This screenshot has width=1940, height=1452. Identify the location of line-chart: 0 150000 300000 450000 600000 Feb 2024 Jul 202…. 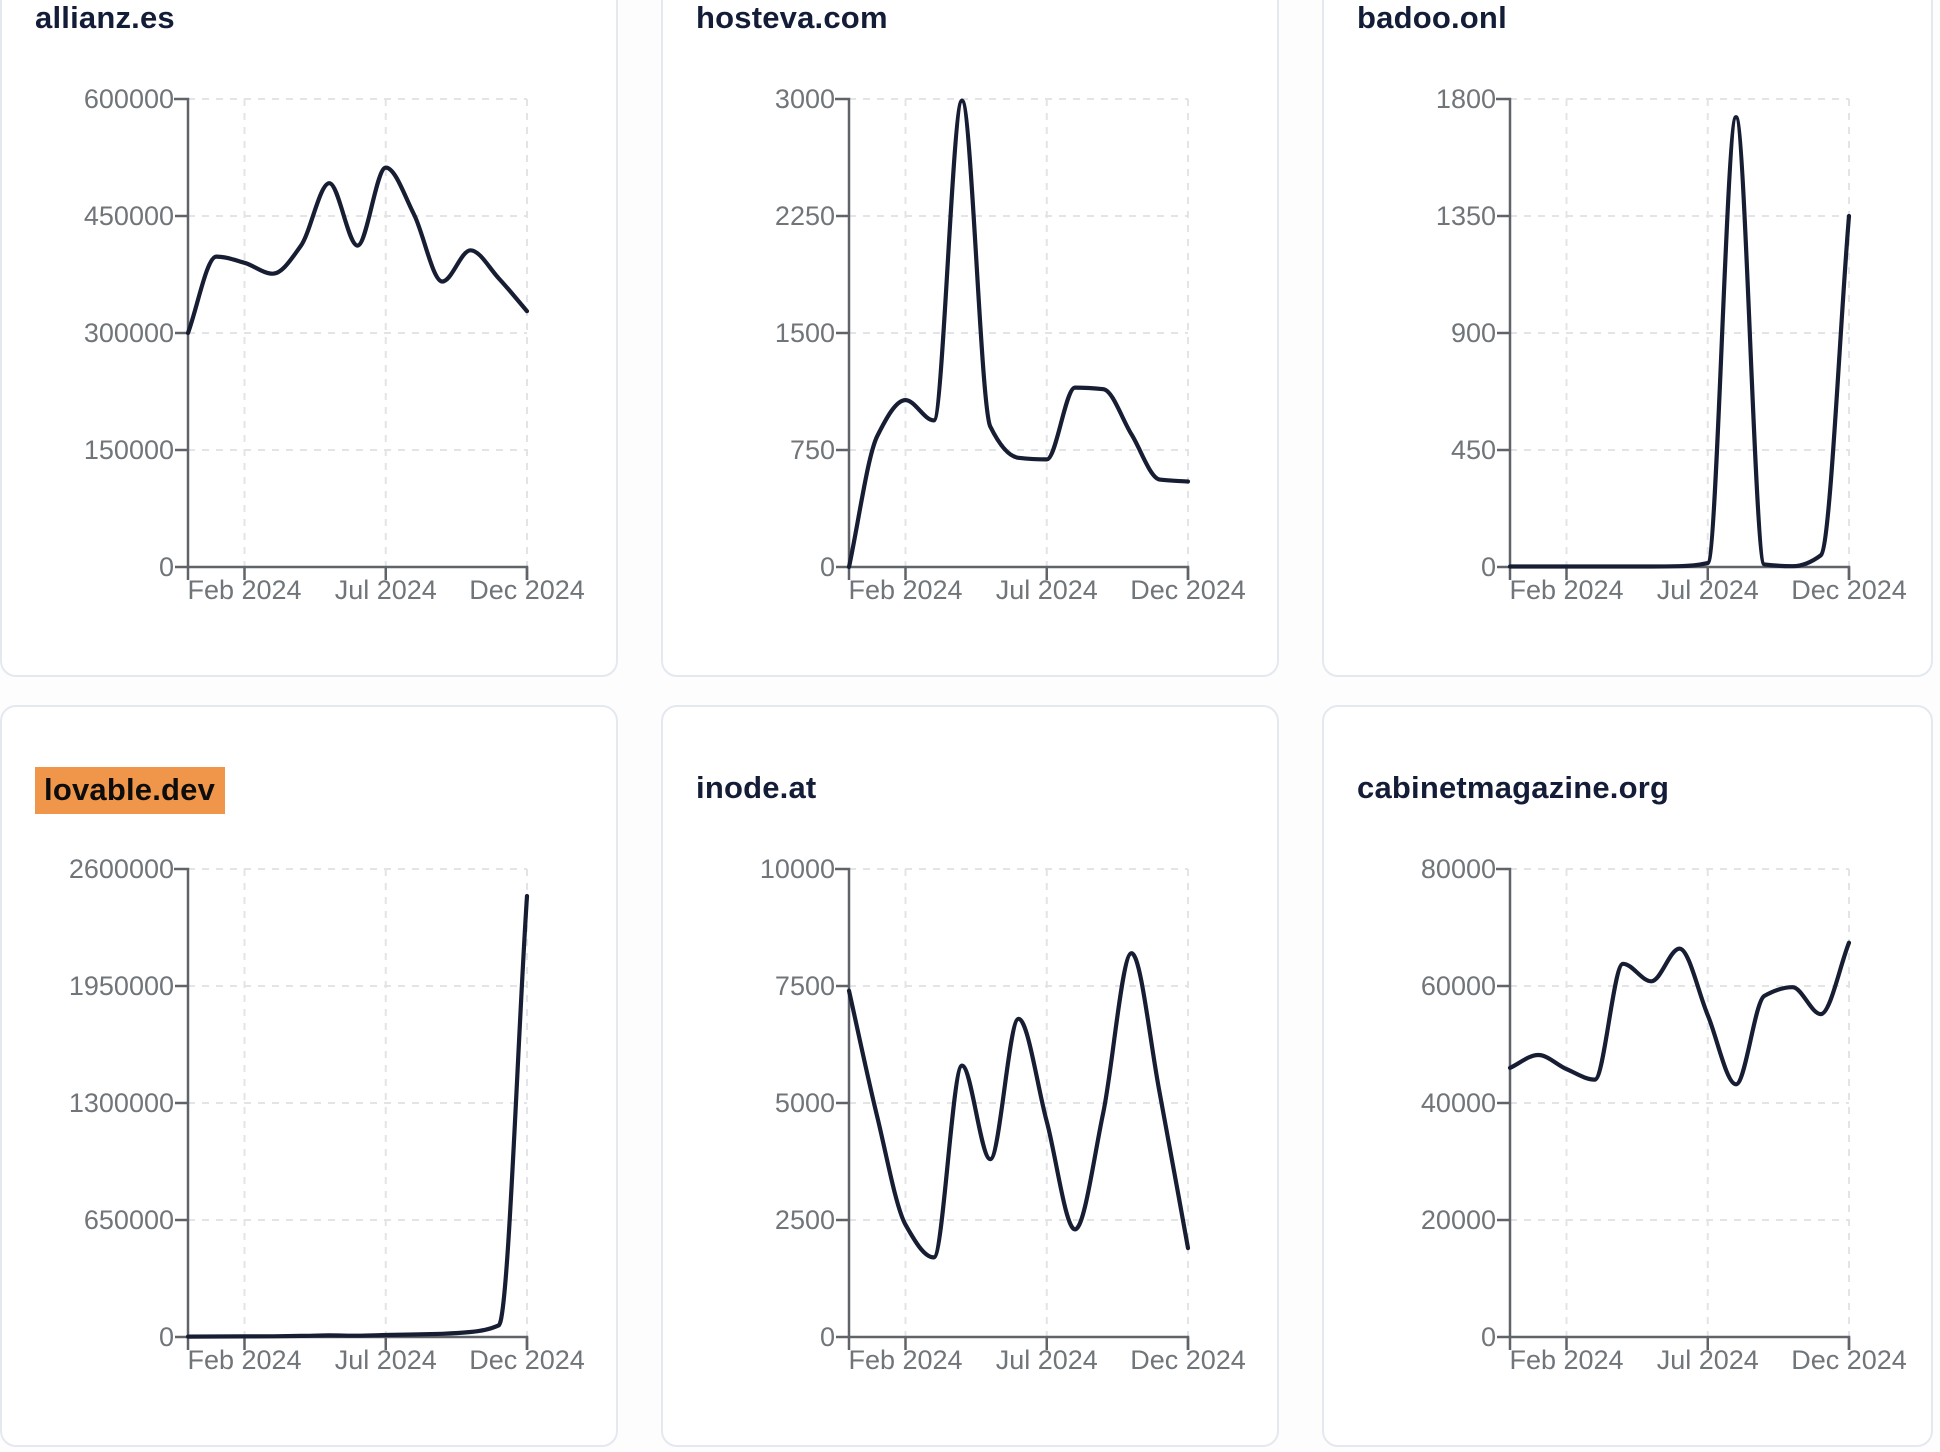
(334, 344).